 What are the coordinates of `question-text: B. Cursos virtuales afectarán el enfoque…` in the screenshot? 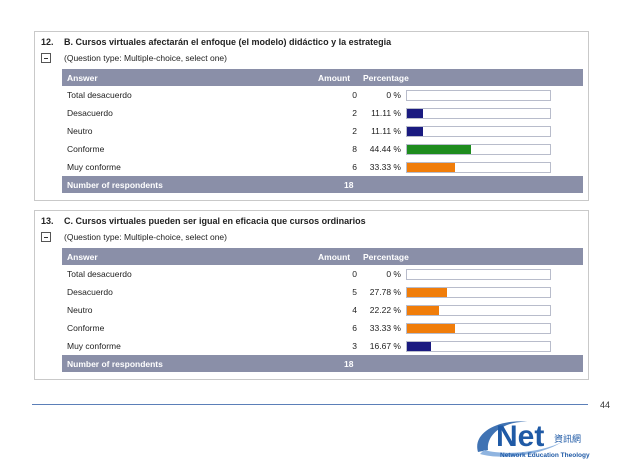 It's located at (228, 42).